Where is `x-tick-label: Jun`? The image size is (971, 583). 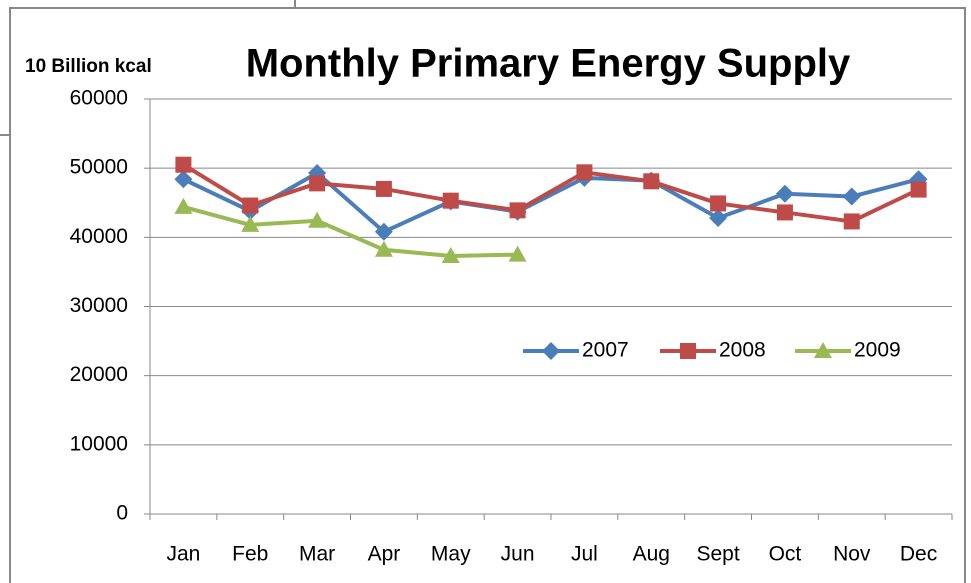
x-tick-label: Jun is located at coordinates (518, 554).